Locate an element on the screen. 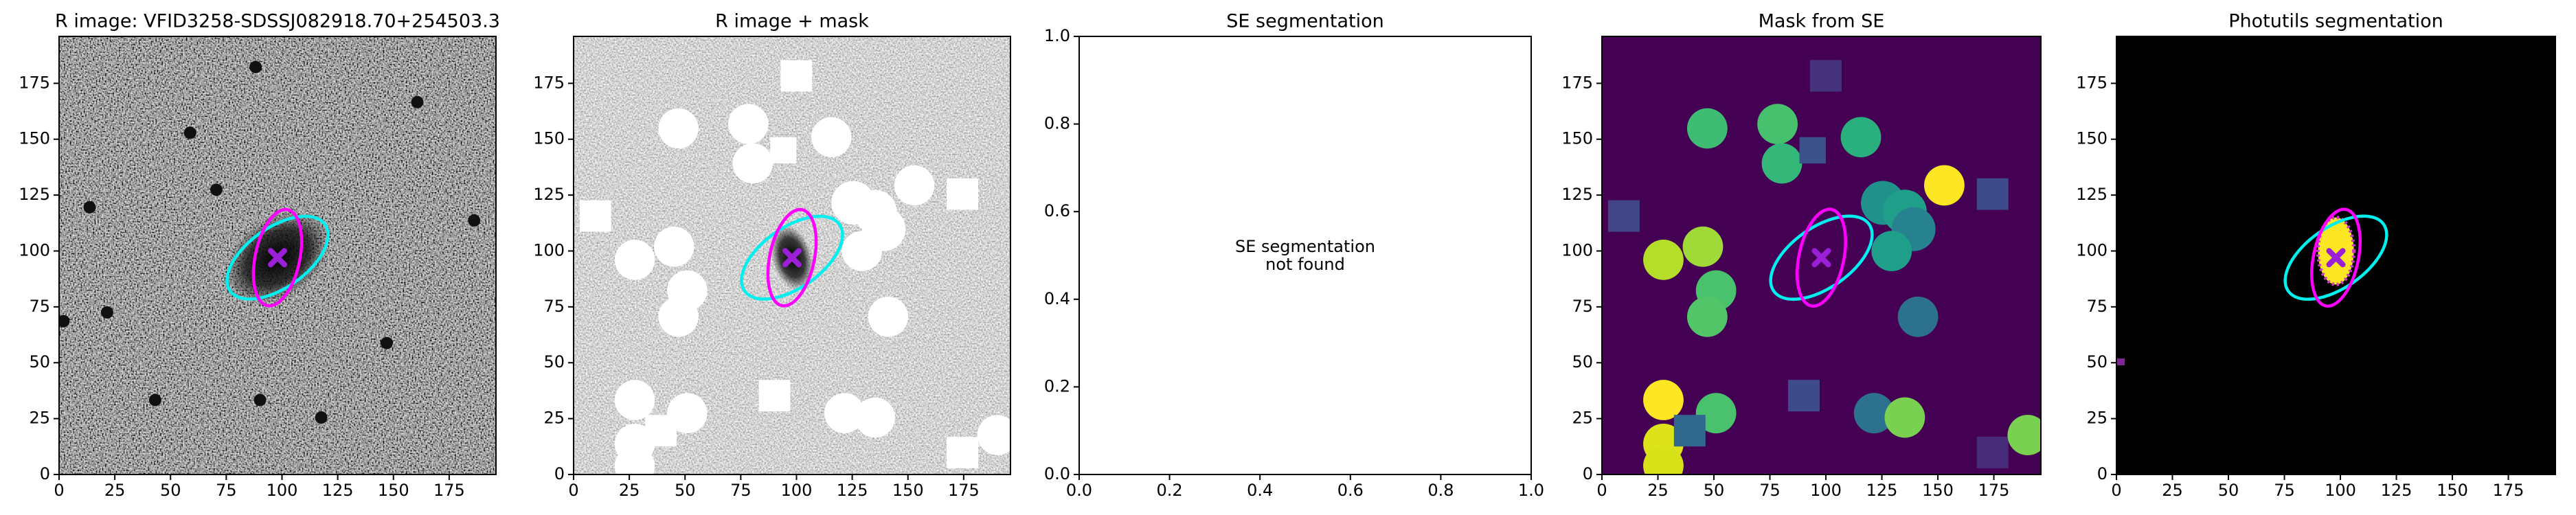 The height and width of the screenshot is (515, 2576). y-tick-label: 1.0 is located at coordinates (1057, 35).